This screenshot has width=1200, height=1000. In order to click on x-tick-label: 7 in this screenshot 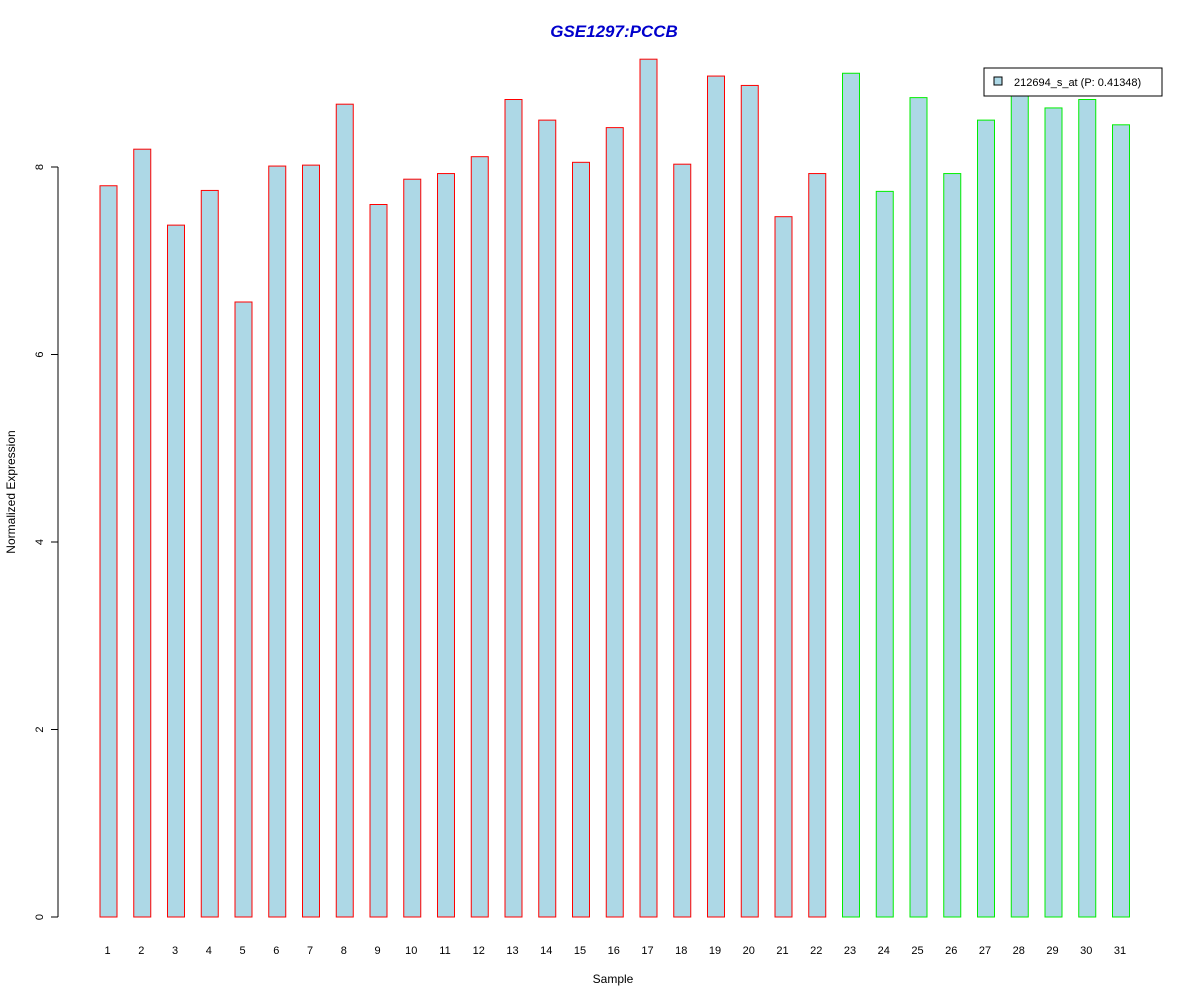, I will do `click(310, 951)`.